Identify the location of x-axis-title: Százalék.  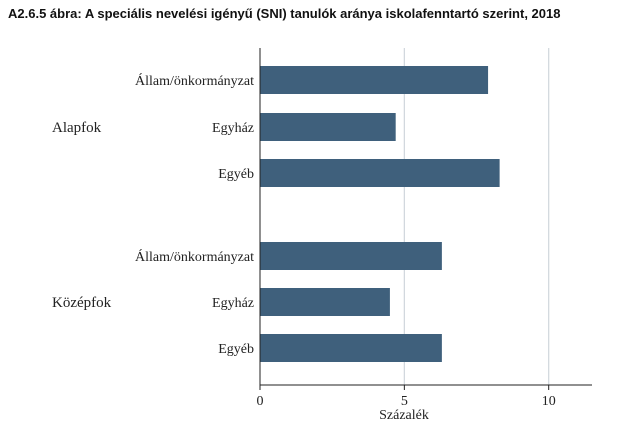
(404, 415).